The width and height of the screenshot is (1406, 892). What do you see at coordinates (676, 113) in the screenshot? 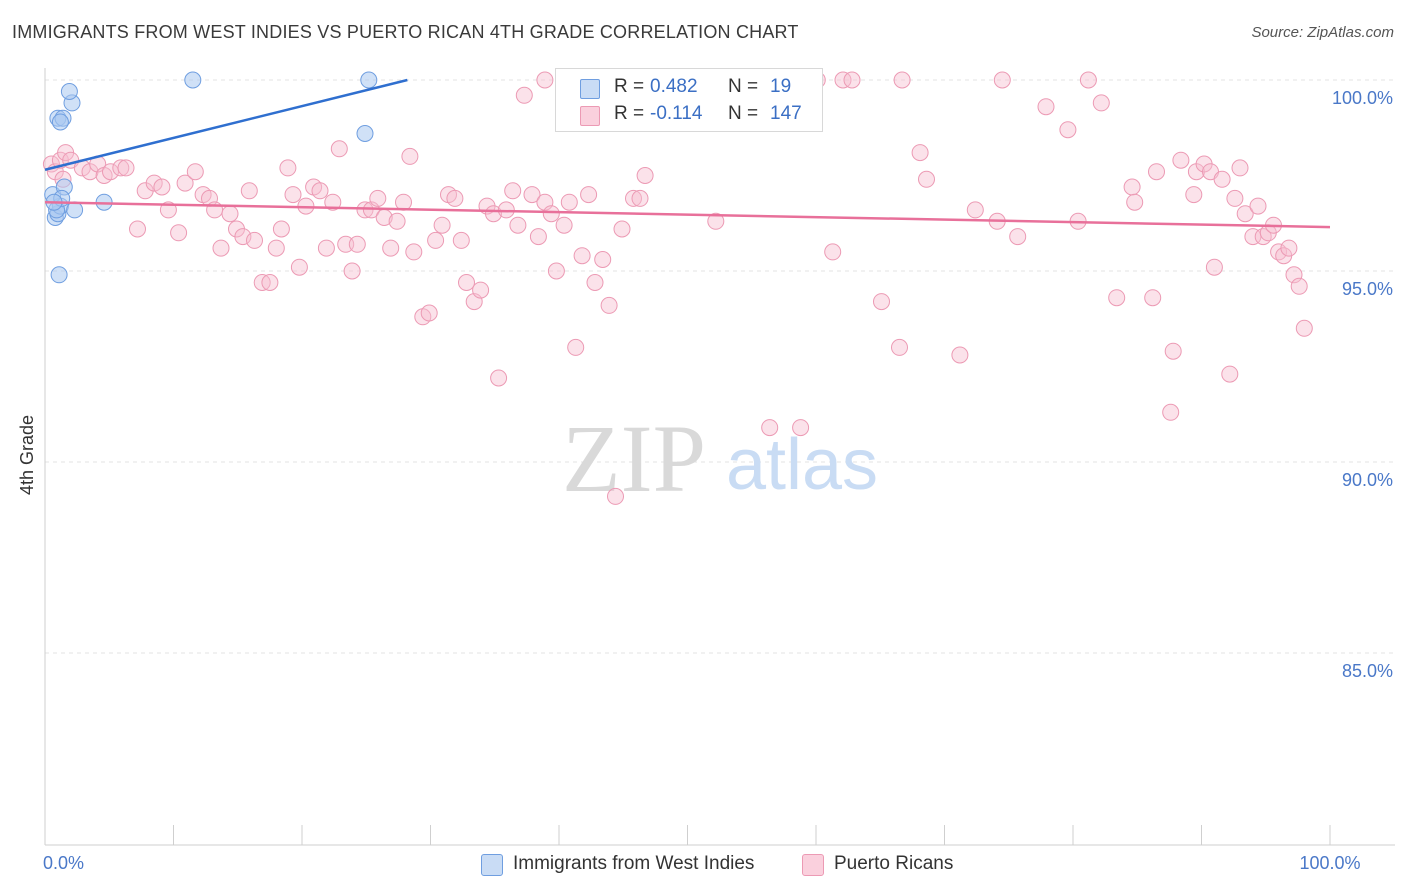
I see `legend-r-value: -0.114` at bounding box center [676, 113].